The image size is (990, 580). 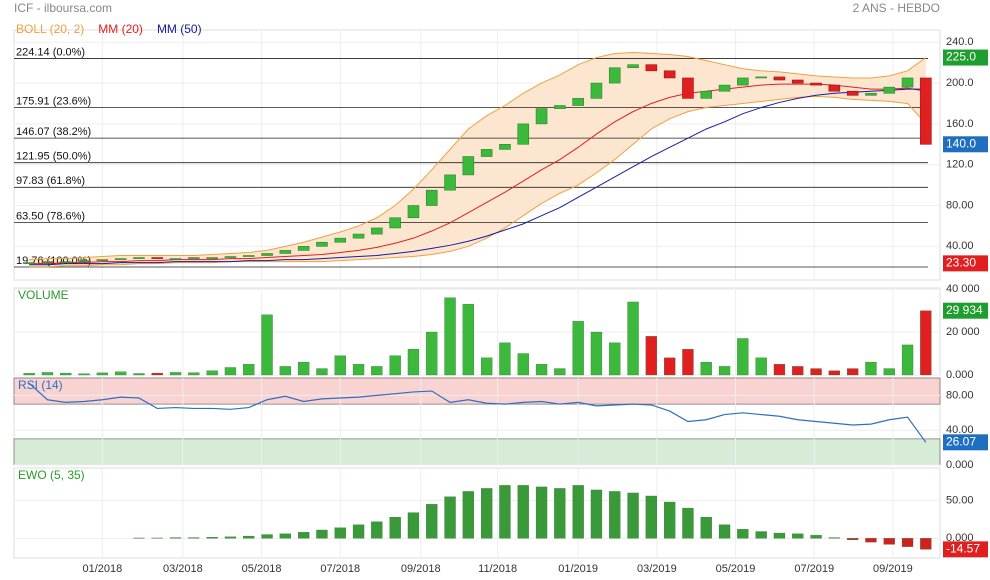 What do you see at coordinates (893, 569) in the screenshot?
I see `x-tick-label: 09/2019` at bounding box center [893, 569].